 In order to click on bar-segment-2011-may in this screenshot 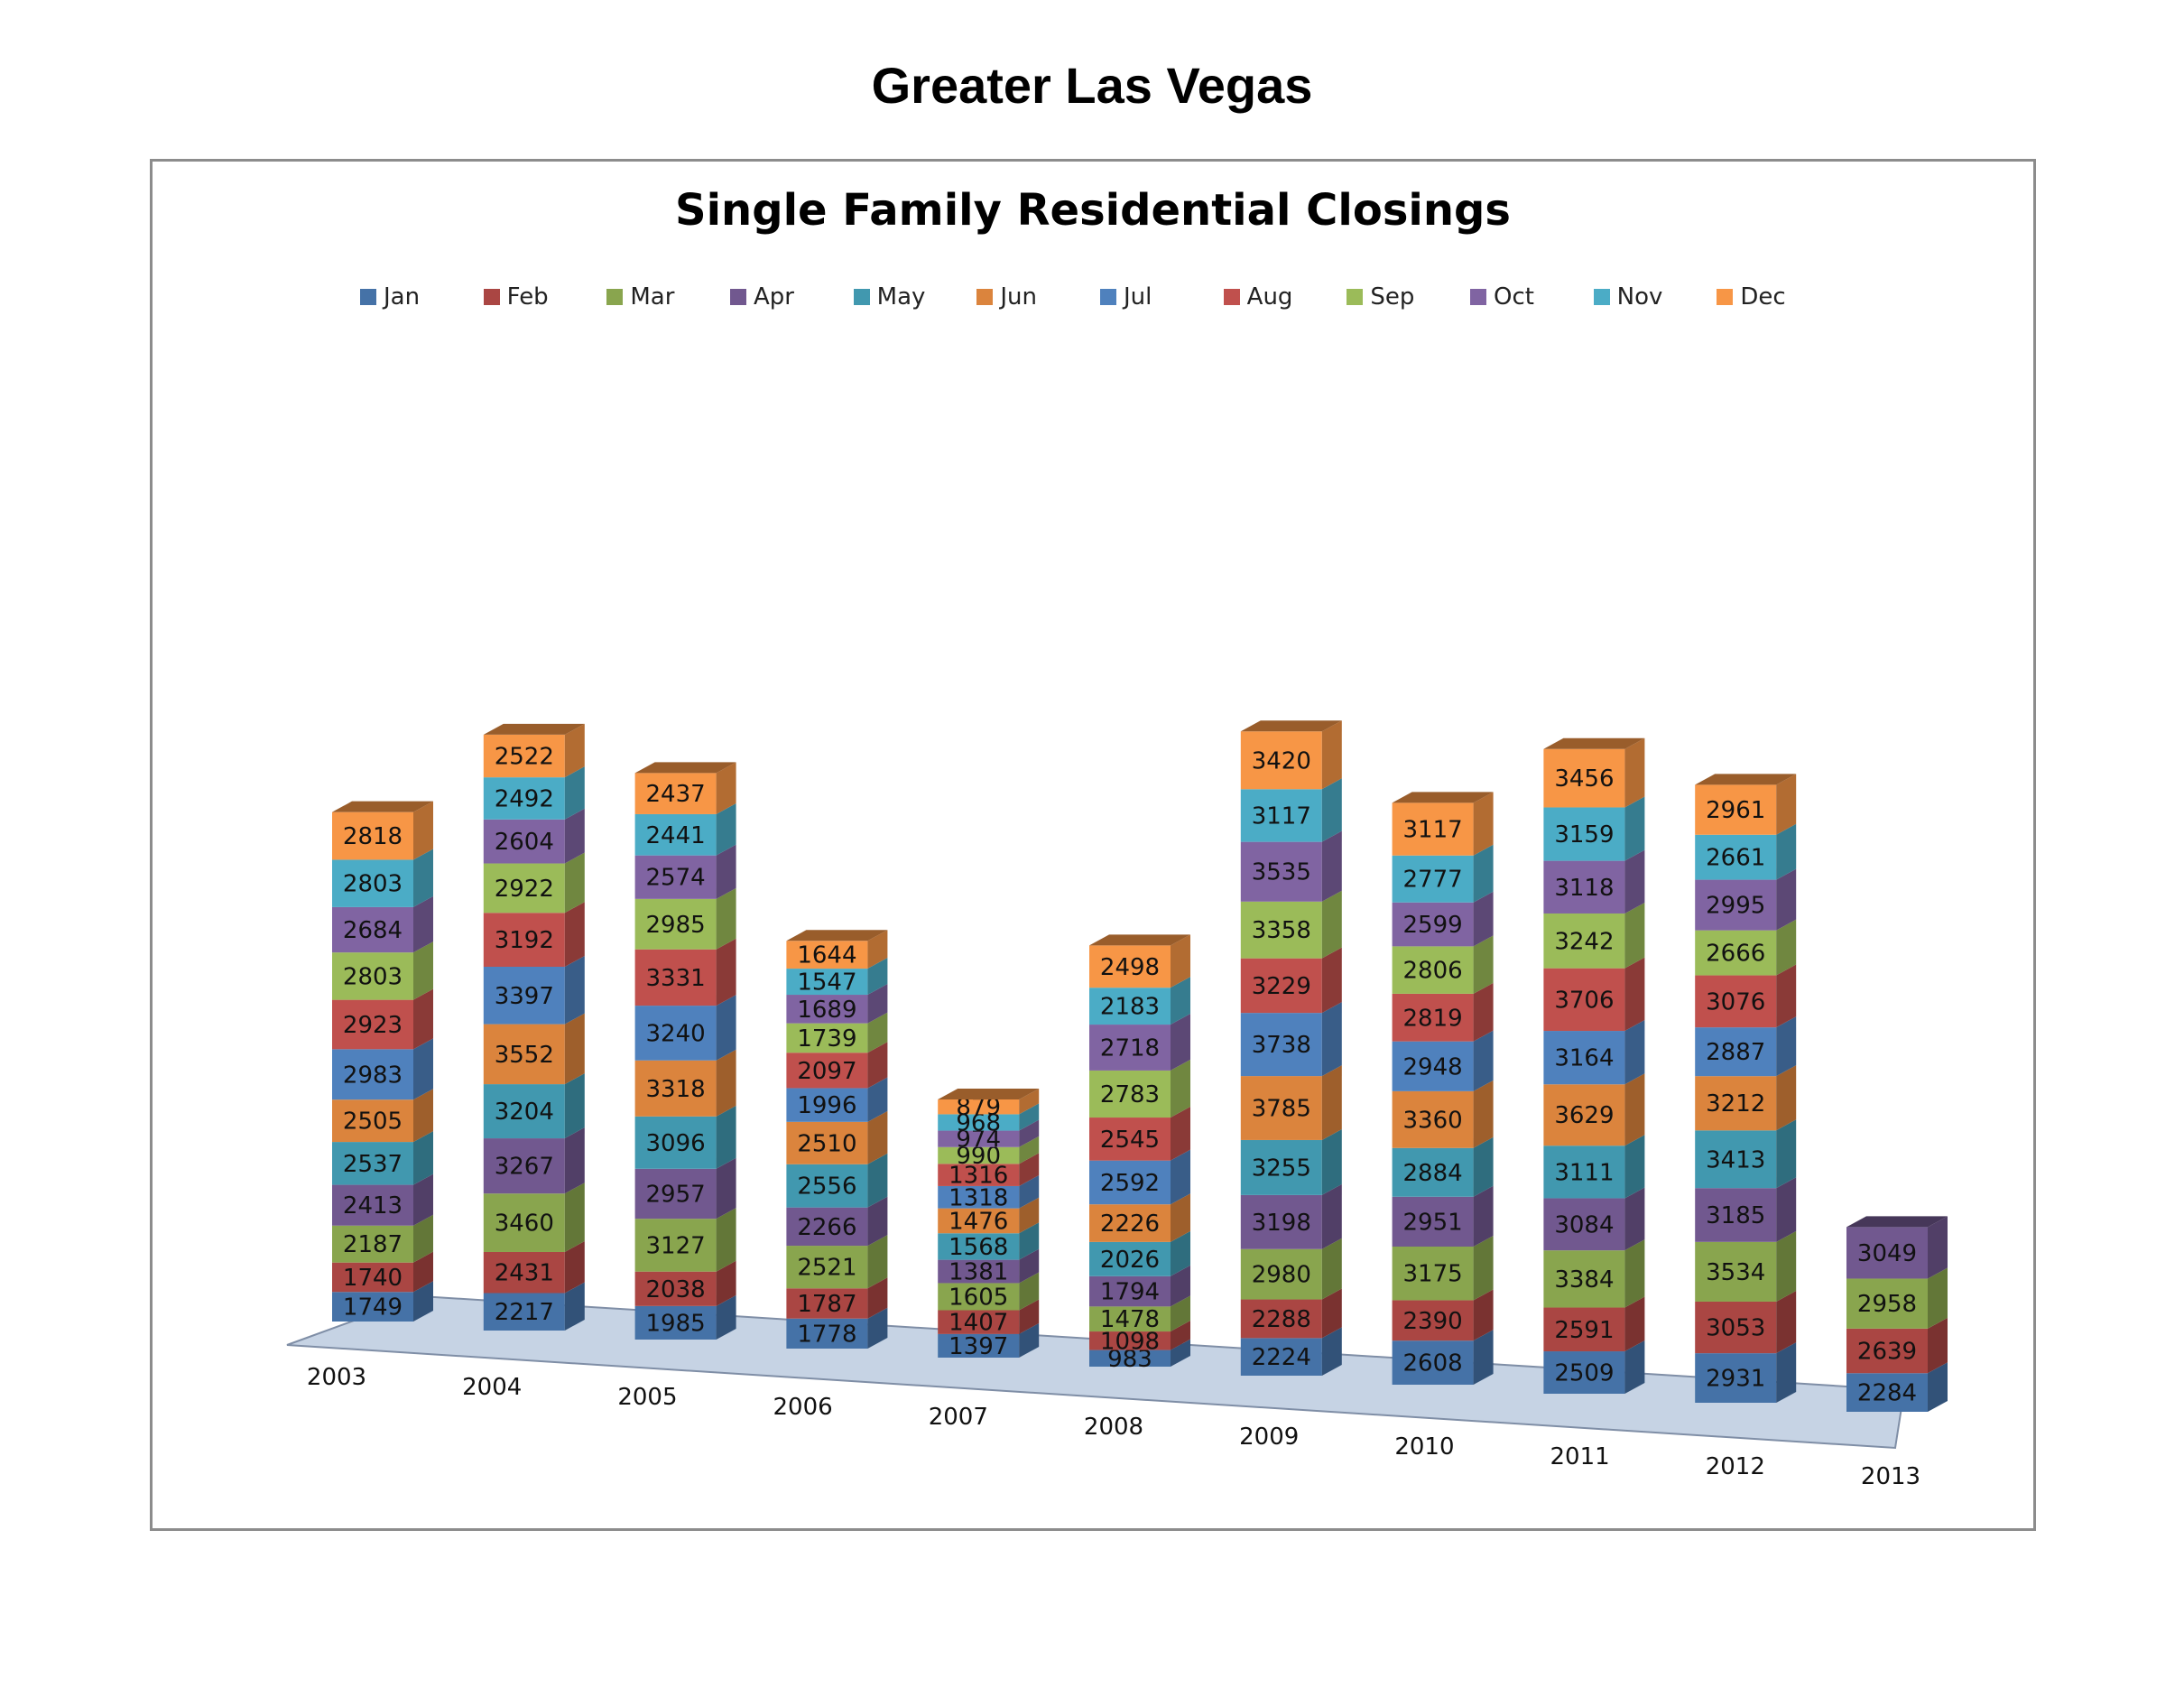, I will do `click(1584, 1172)`.